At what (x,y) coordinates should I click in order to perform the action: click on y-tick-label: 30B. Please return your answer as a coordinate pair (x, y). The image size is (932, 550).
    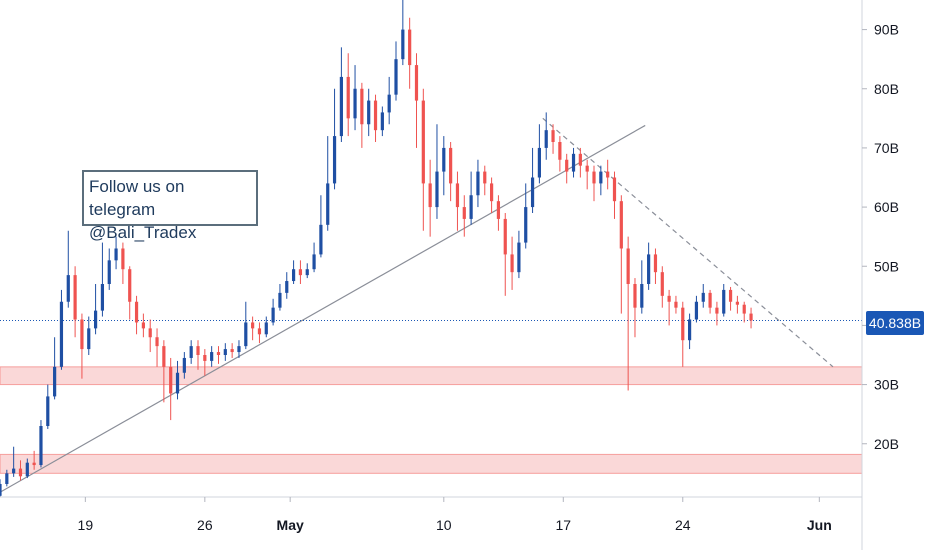
    Looking at the image, I should click on (886, 385).